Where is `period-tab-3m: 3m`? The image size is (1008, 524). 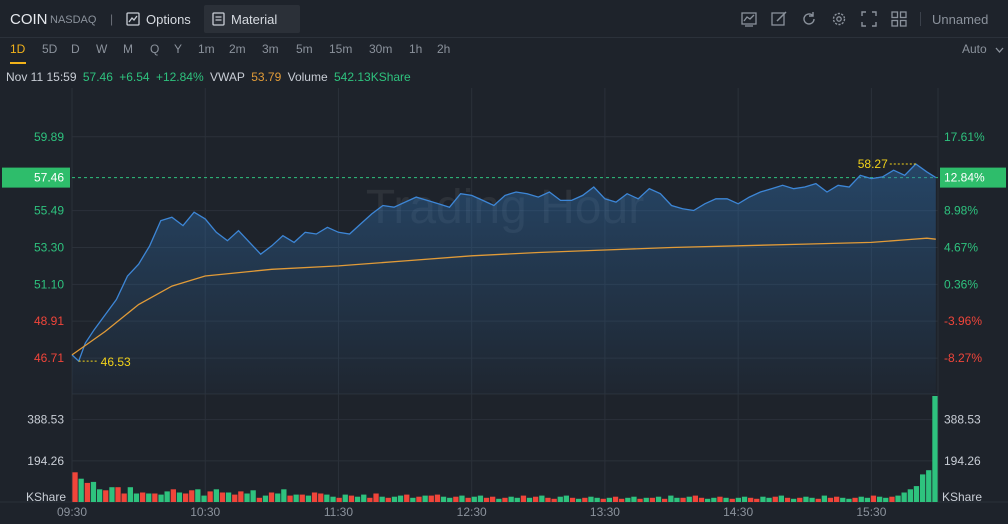
period-tab-3m: 3m is located at coordinates (270, 49).